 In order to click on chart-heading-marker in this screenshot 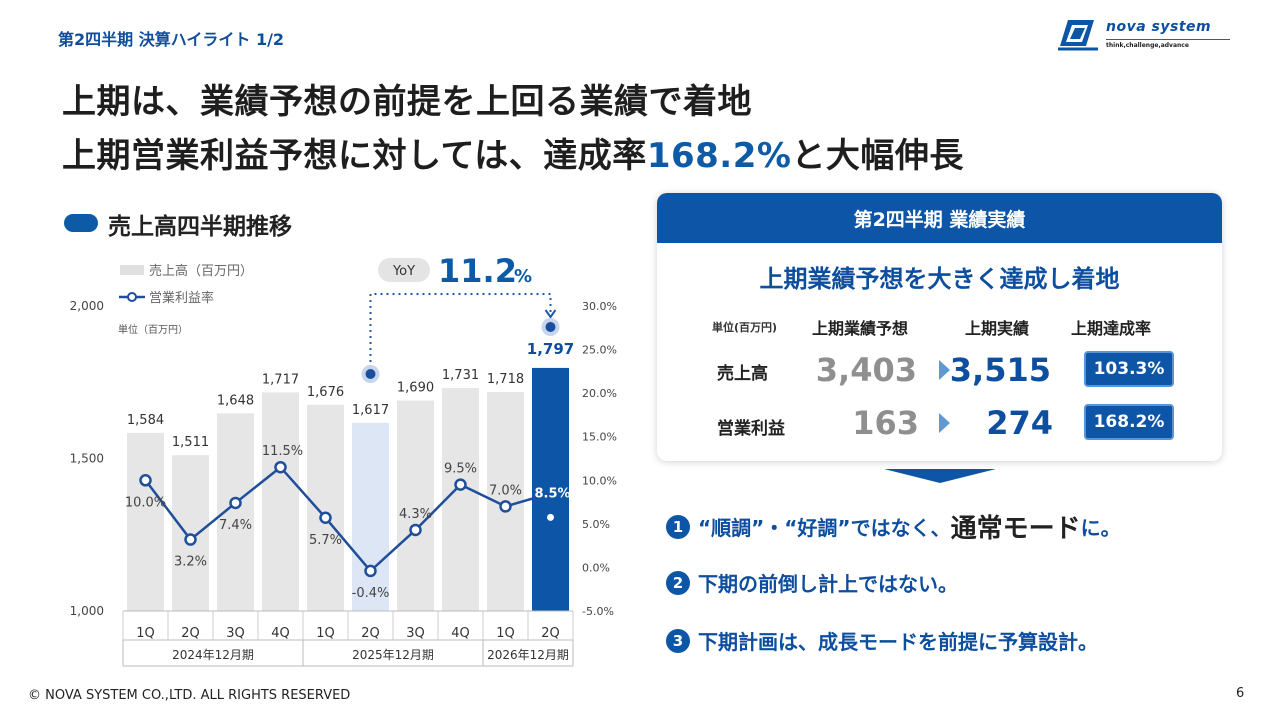, I will do `click(81, 223)`.